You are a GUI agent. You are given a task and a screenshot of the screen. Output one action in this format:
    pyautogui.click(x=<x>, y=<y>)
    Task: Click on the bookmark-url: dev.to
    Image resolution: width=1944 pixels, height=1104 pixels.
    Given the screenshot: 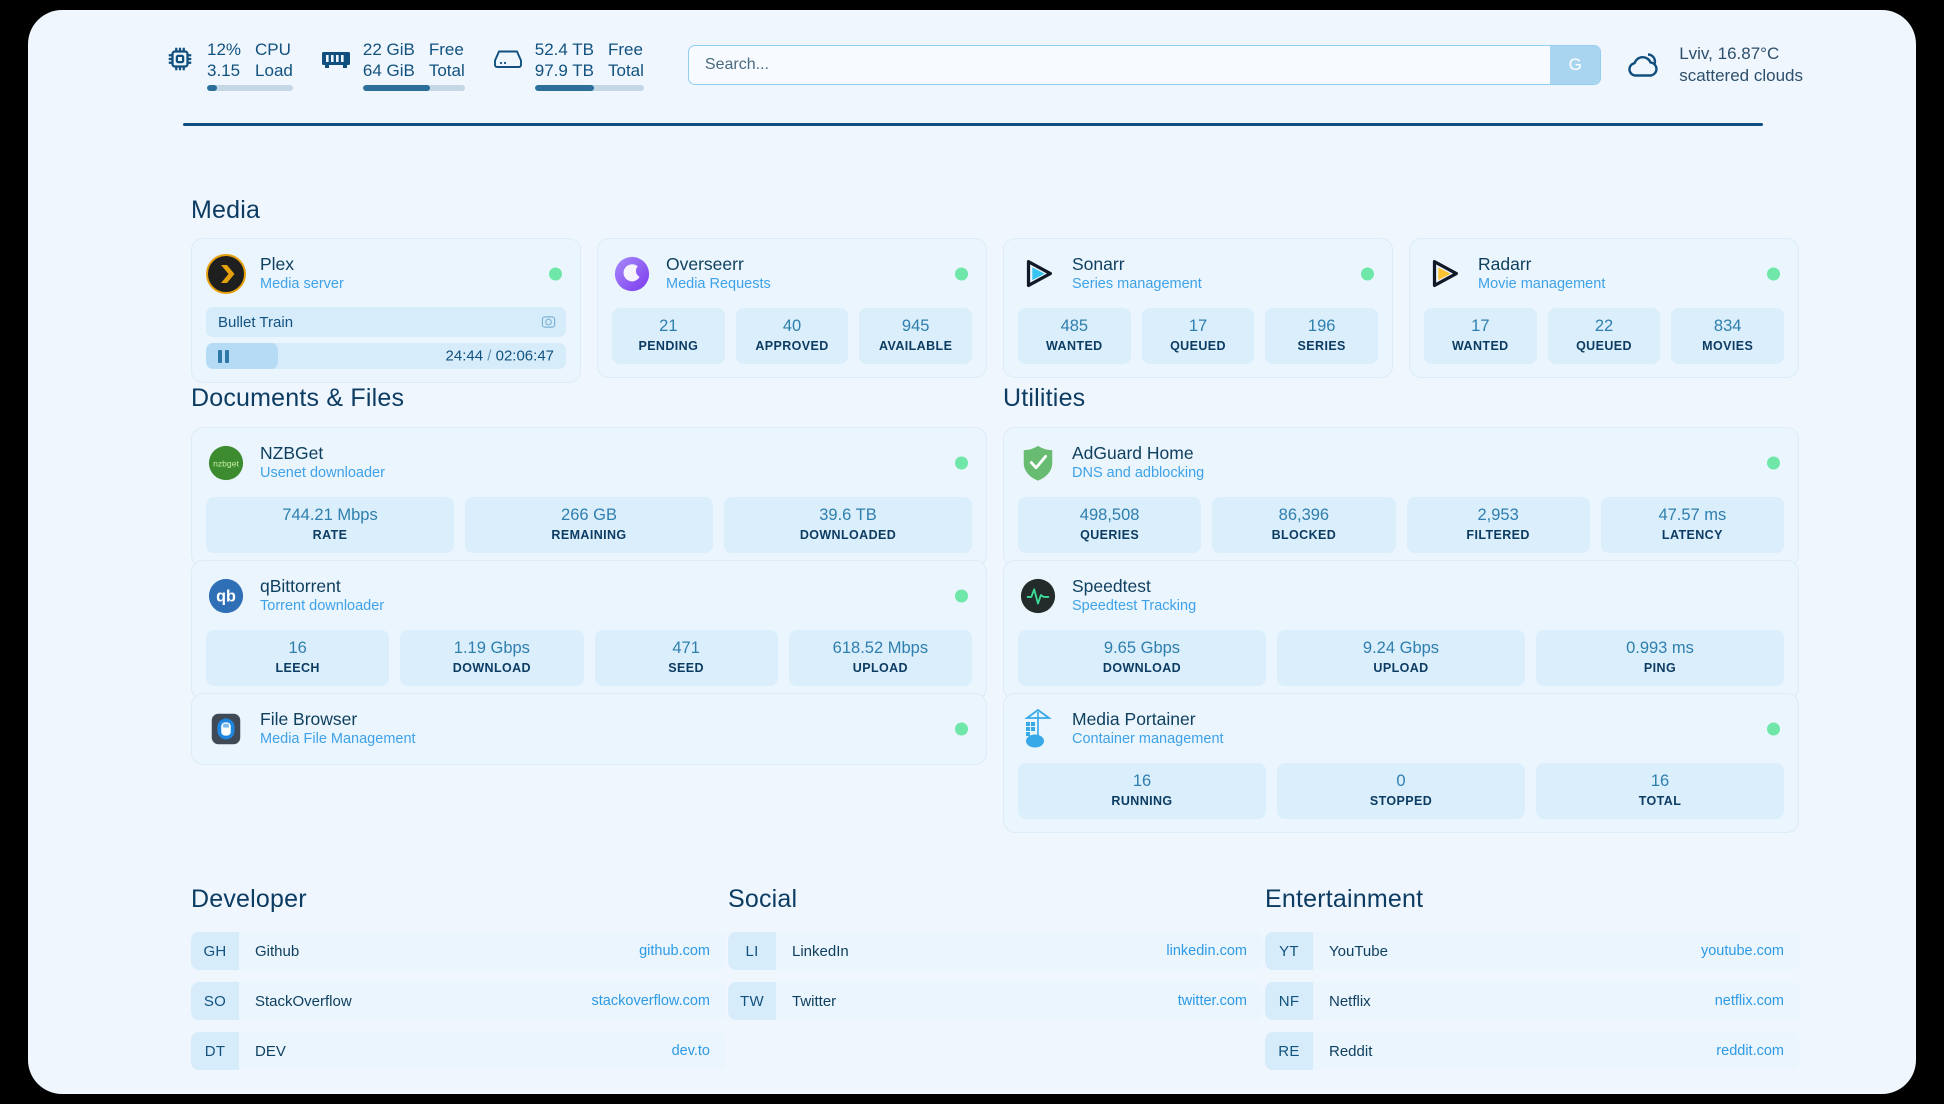 What is the action you would take?
    pyautogui.click(x=690, y=1051)
    